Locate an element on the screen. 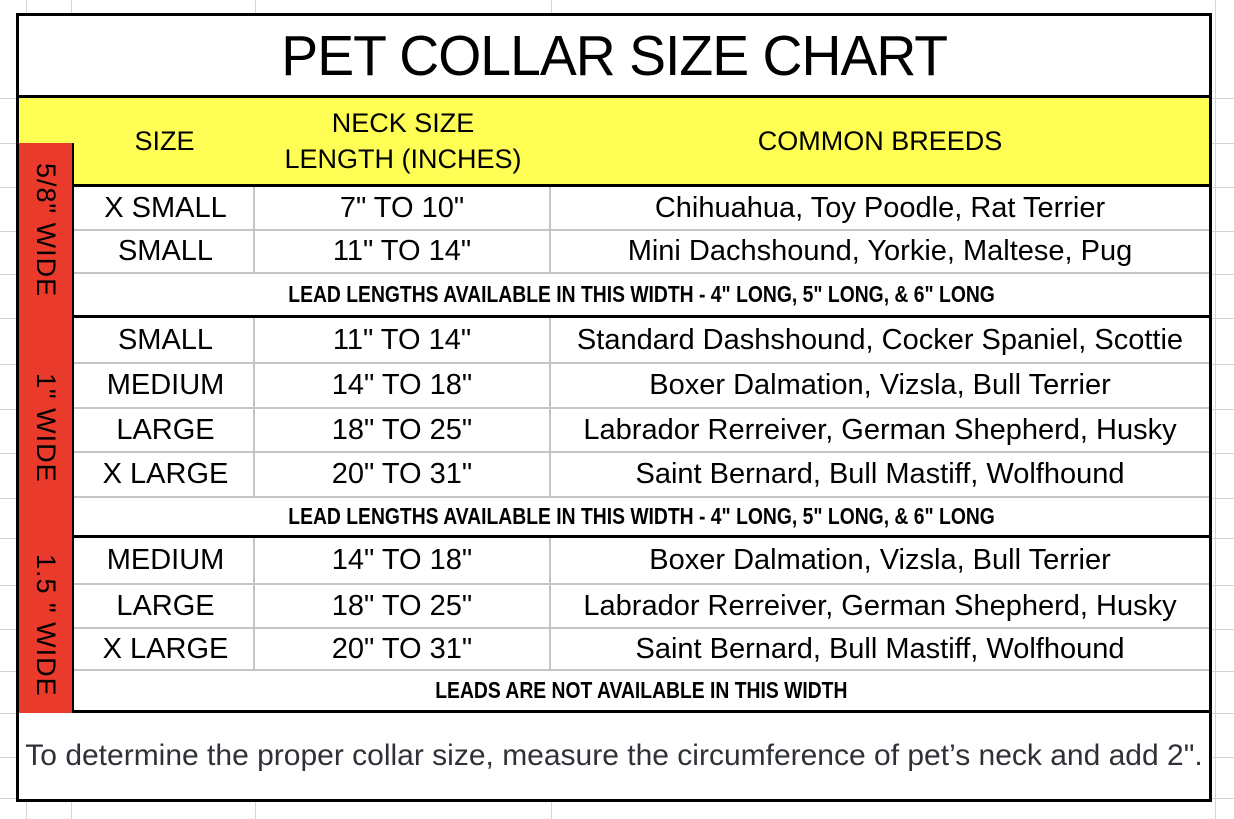  width-label-15: 1.5 " WIDE is located at coordinates (46, 625).